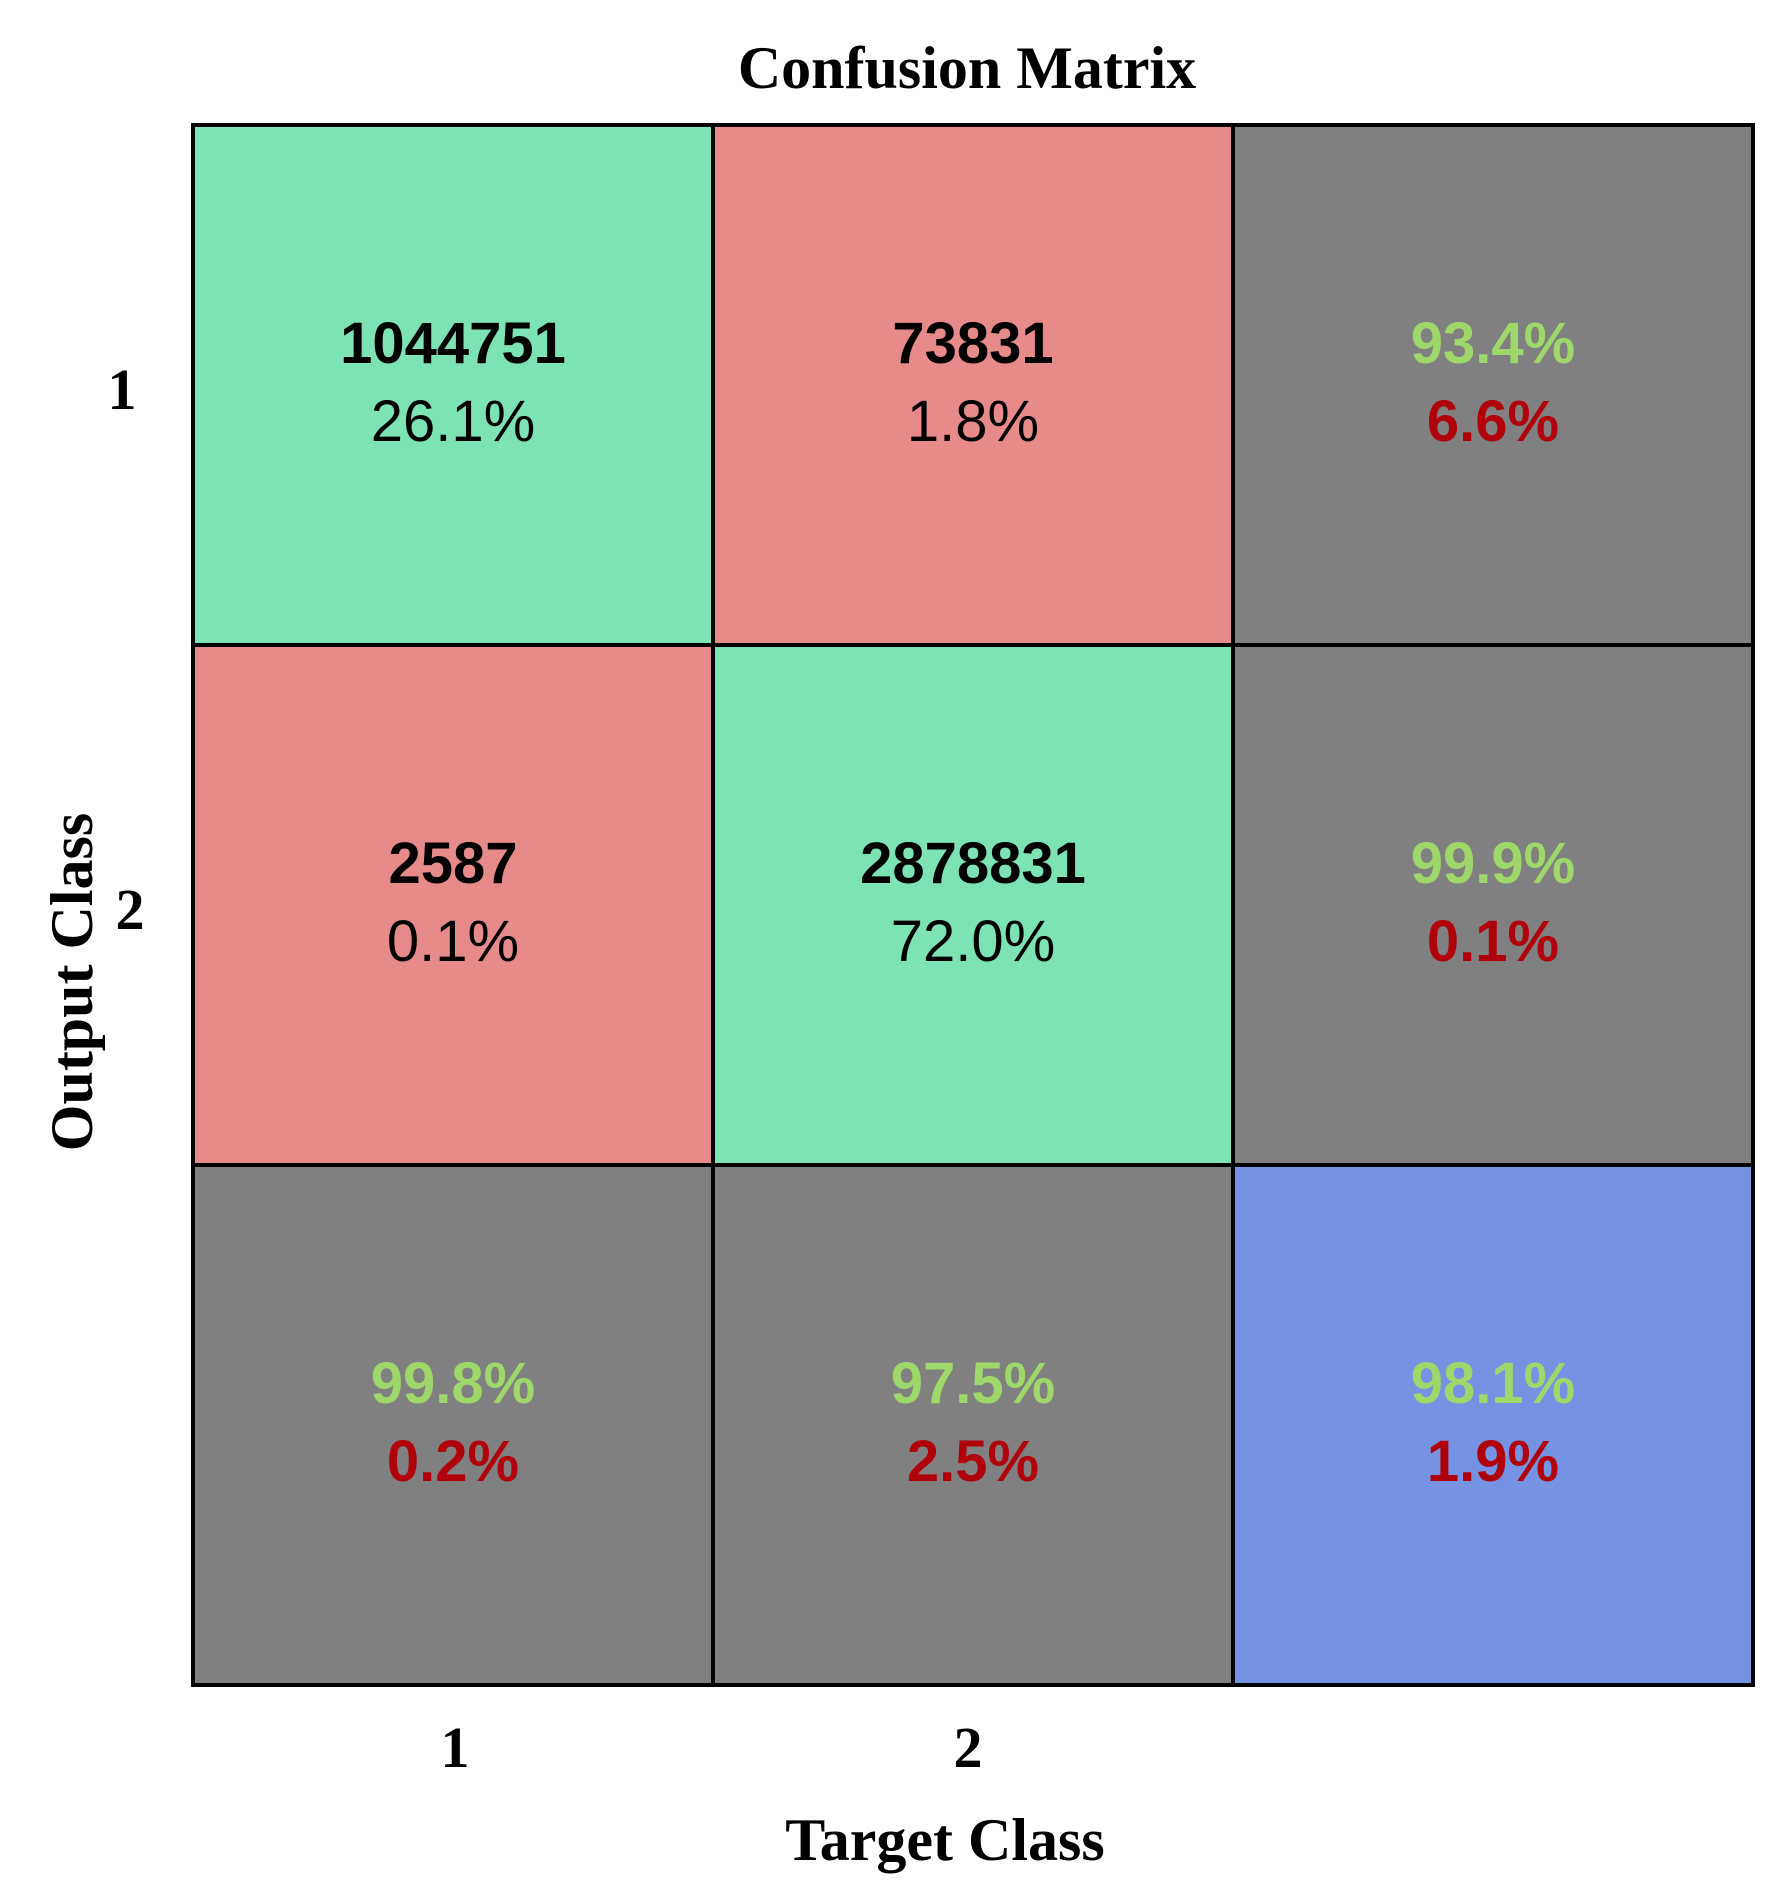 The width and height of the screenshot is (1784, 1893). Describe the element at coordinates (1493, 343) in the screenshot. I see `row-summary-correct-1: 93.4%` at that location.